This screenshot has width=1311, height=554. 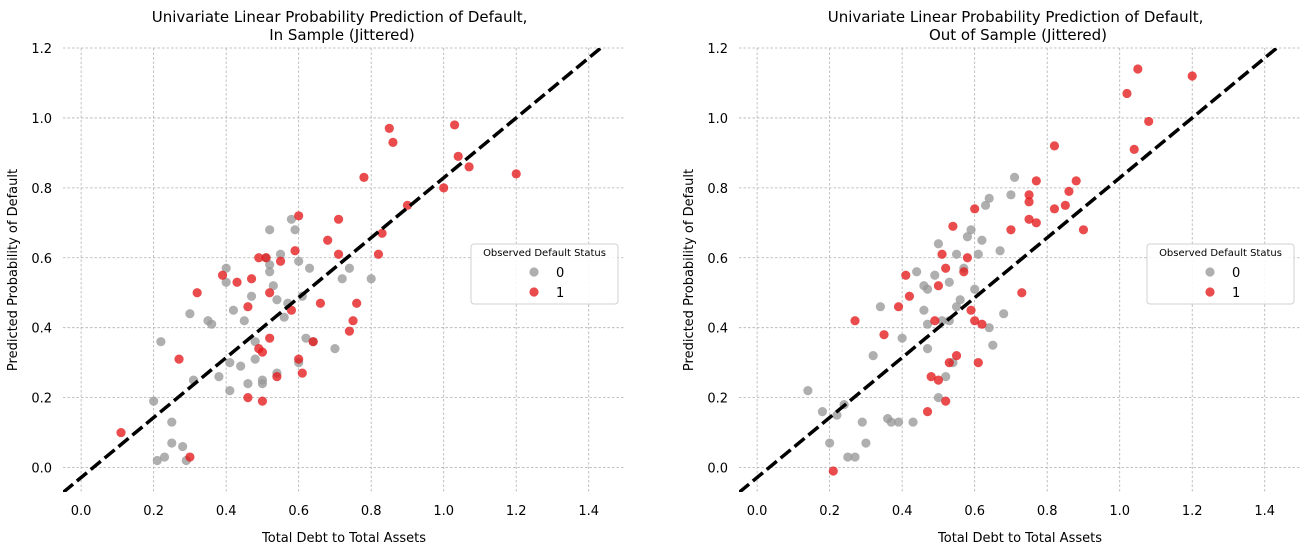 I want to click on y-axis-label: Predicted Probability of Default, so click(x=13, y=270).